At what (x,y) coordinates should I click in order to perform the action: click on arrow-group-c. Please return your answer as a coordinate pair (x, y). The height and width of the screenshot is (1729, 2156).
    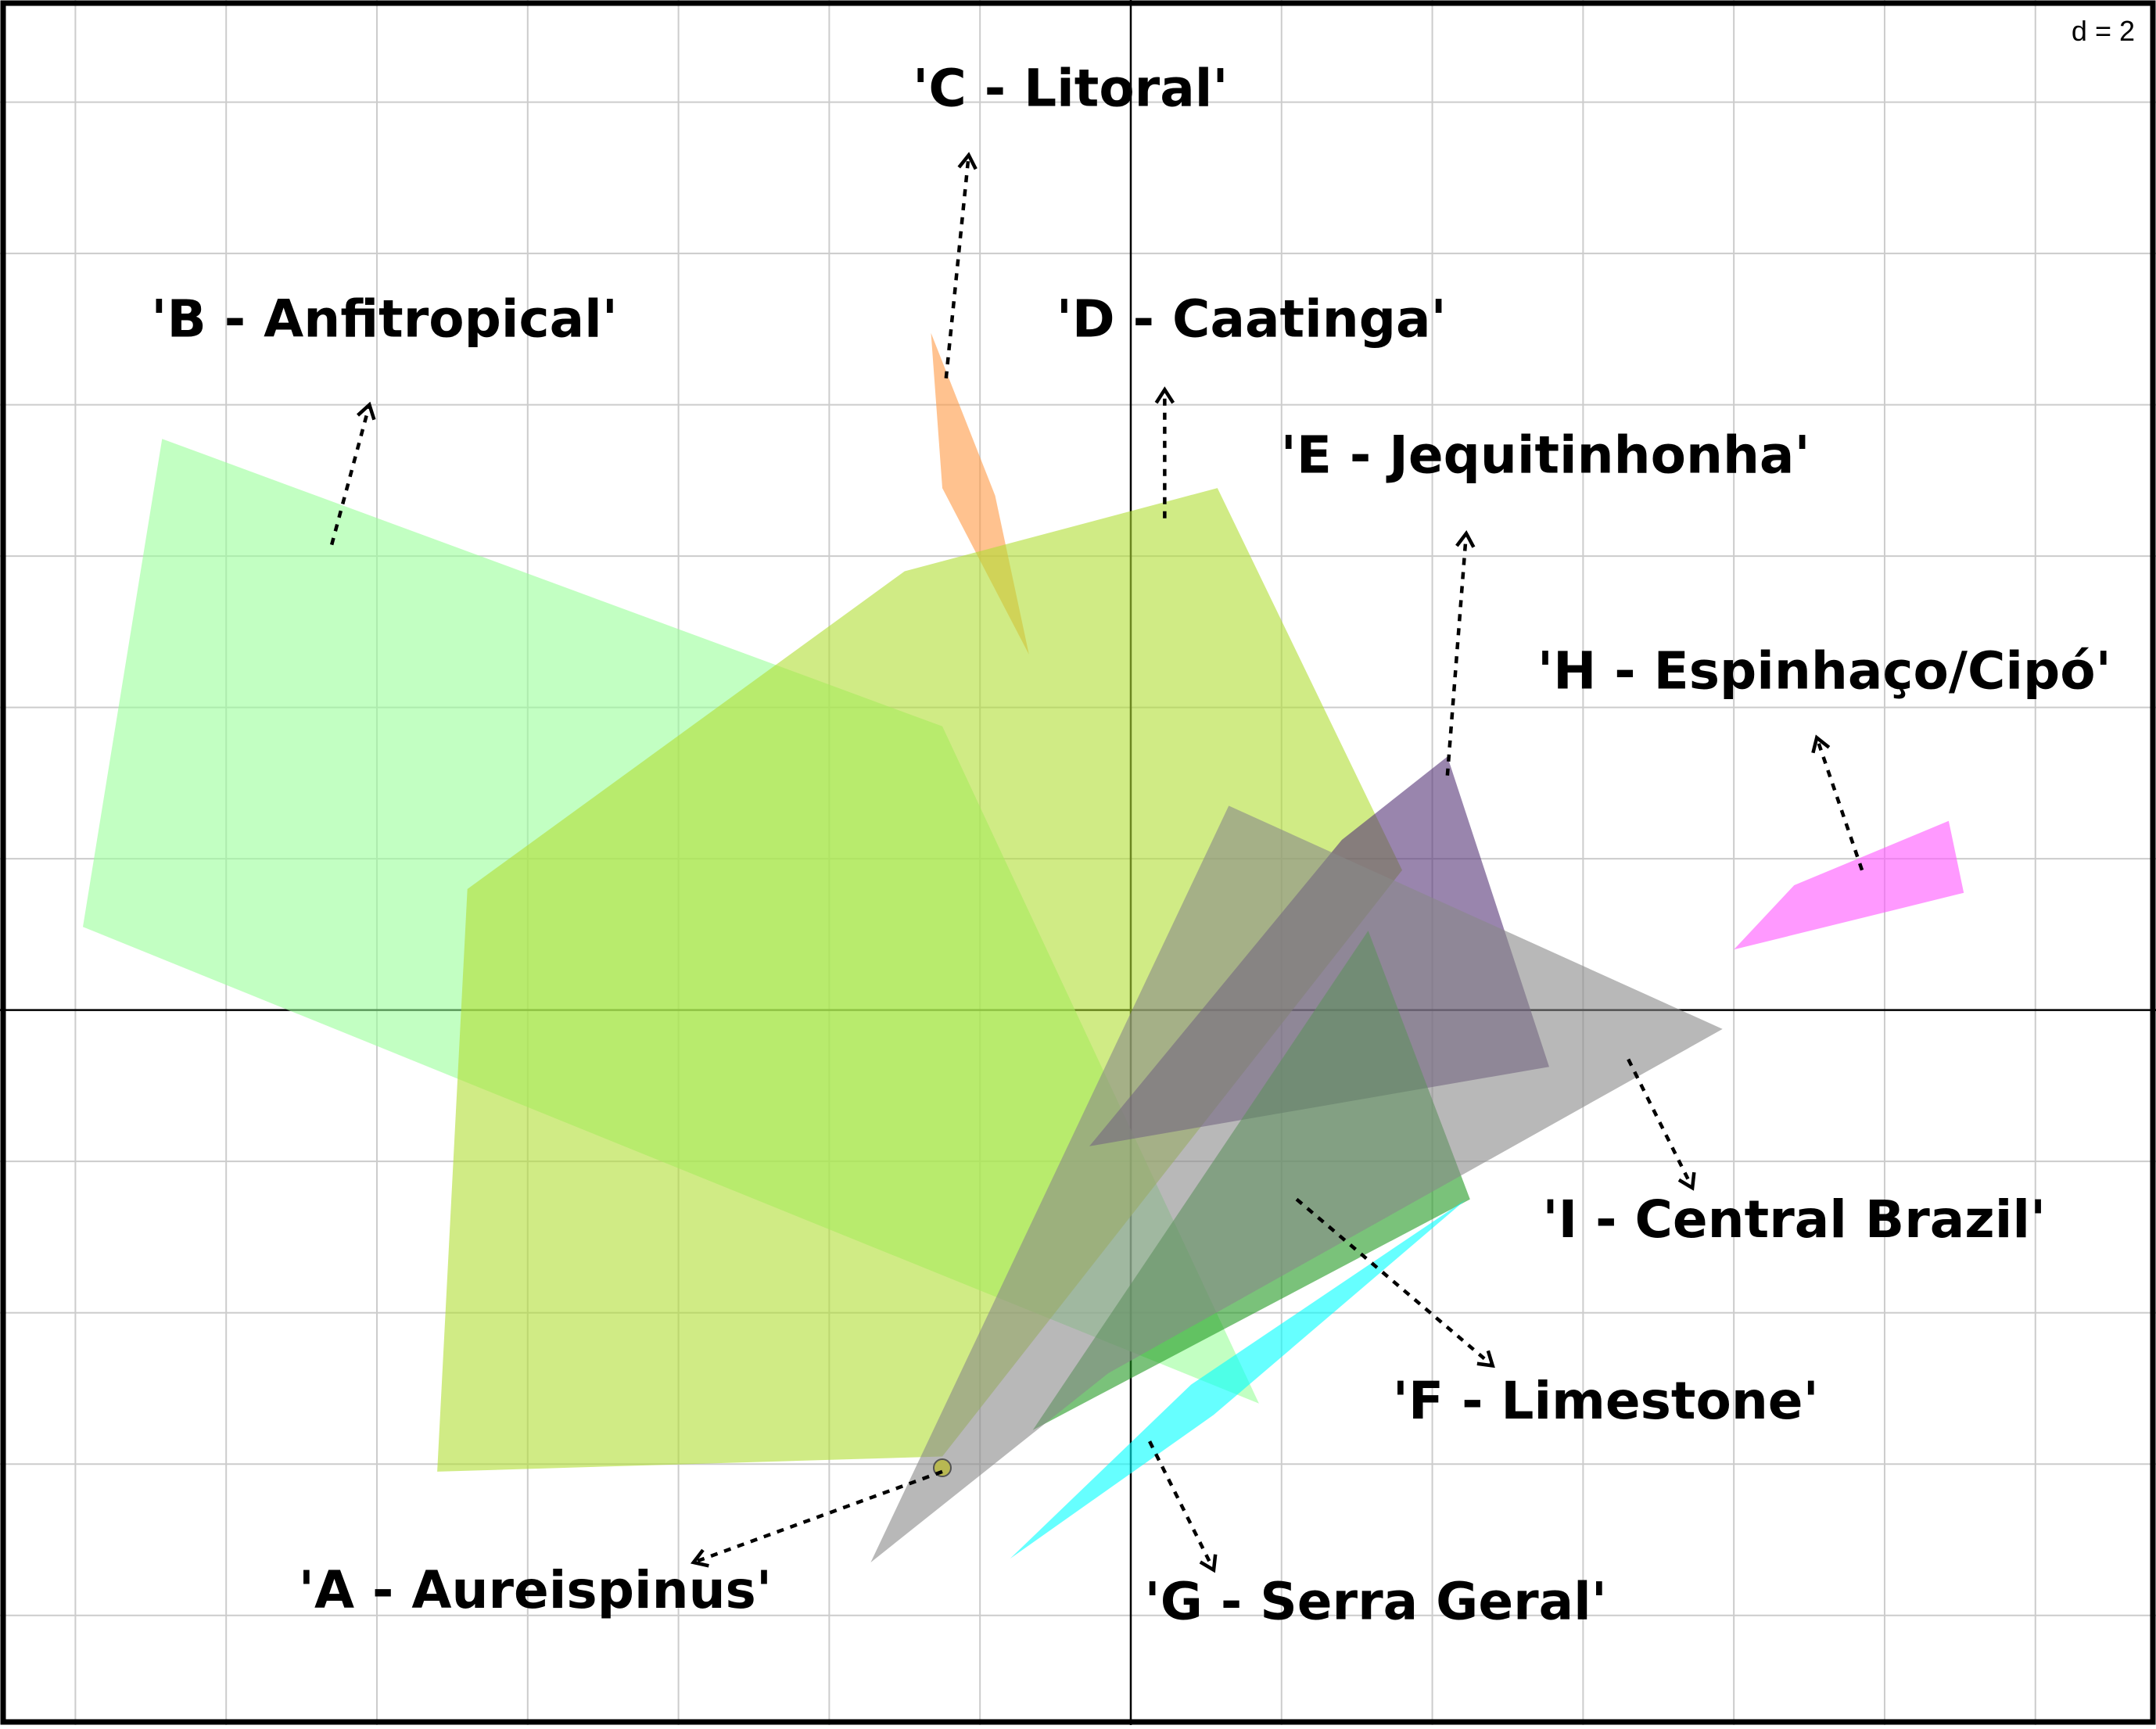
    Looking at the image, I should click on (961, 265).